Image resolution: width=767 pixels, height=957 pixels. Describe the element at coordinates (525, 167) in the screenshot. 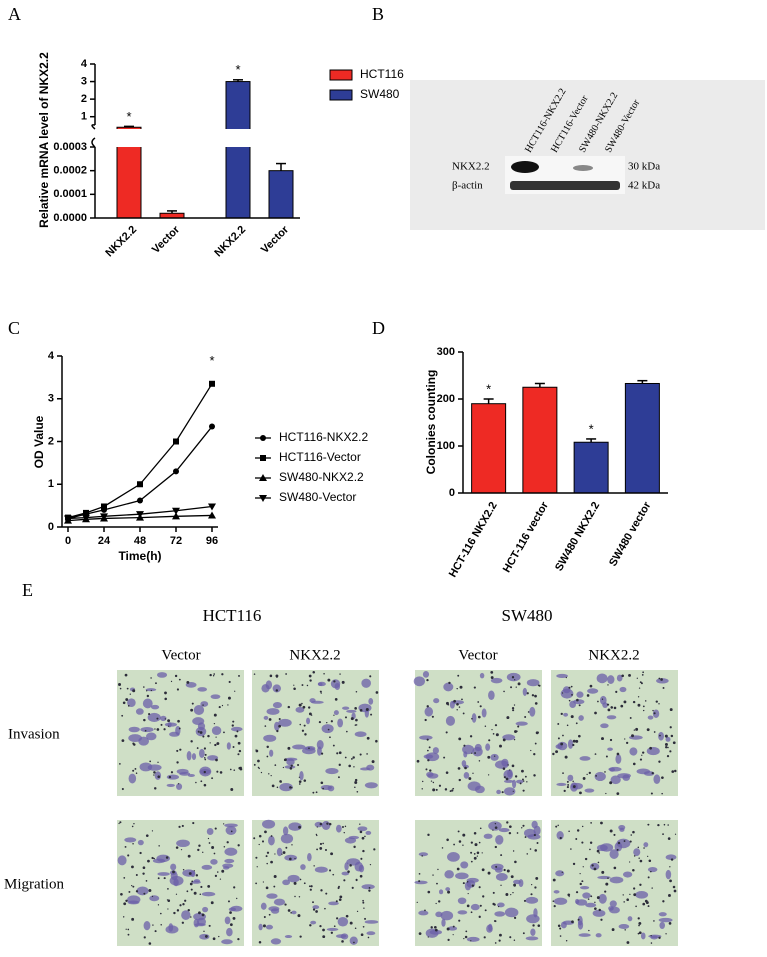

I see `blot-band` at that location.